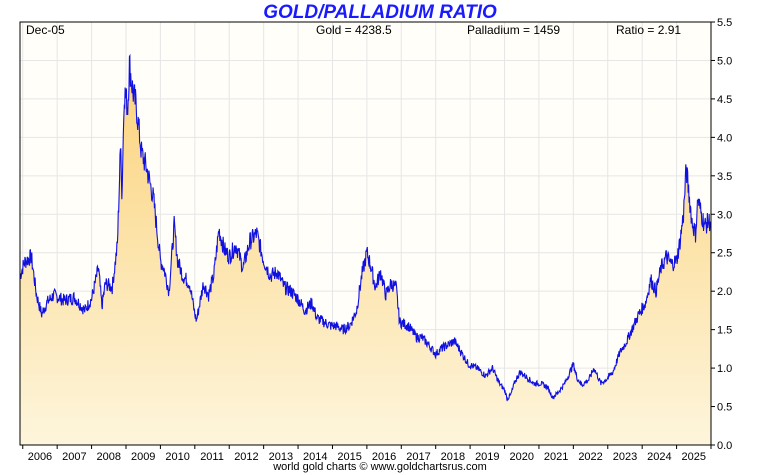 This screenshot has width=760, height=475. Describe the element at coordinates (659, 457) in the screenshot. I see `x-tick-label: 2024` at that location.